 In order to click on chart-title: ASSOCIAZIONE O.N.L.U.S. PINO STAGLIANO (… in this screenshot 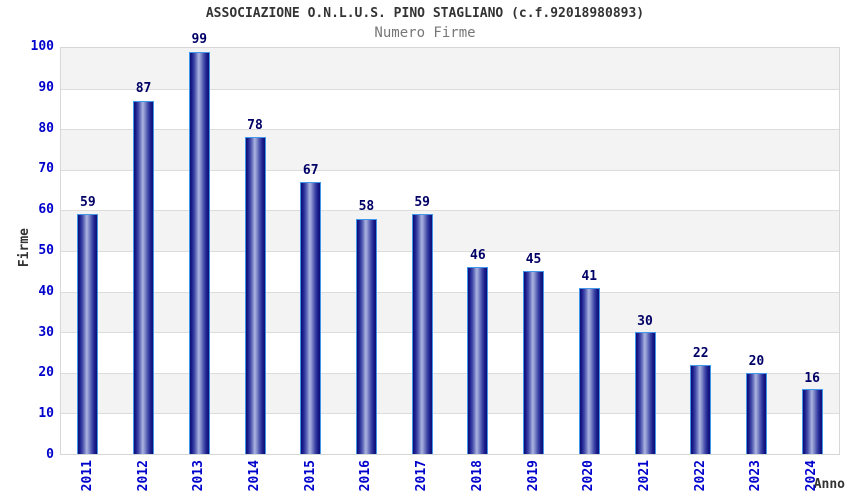, I will do `click(425, 13)`.